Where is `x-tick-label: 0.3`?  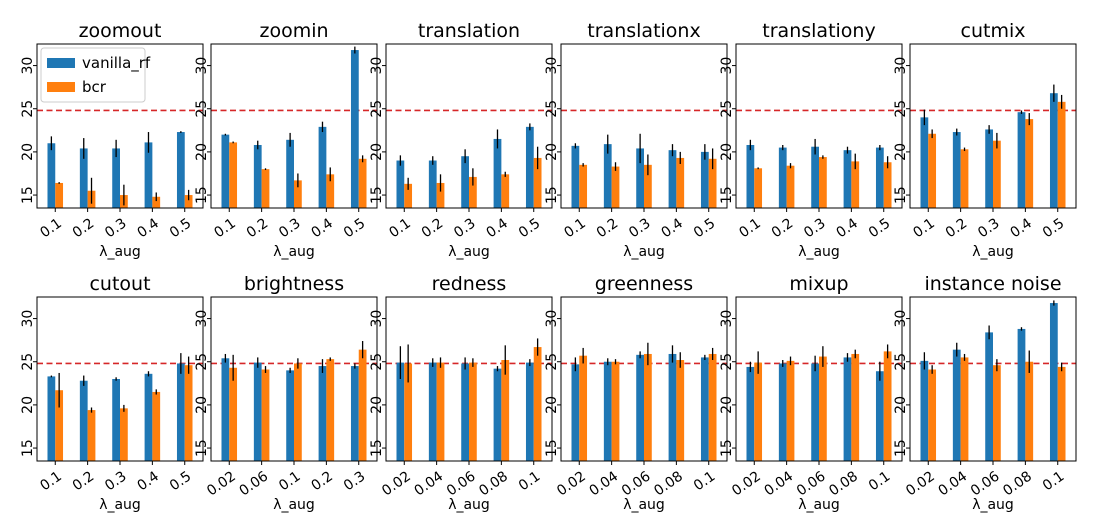
x-tick-label: 0.3 is located at coordinates (814, 228).